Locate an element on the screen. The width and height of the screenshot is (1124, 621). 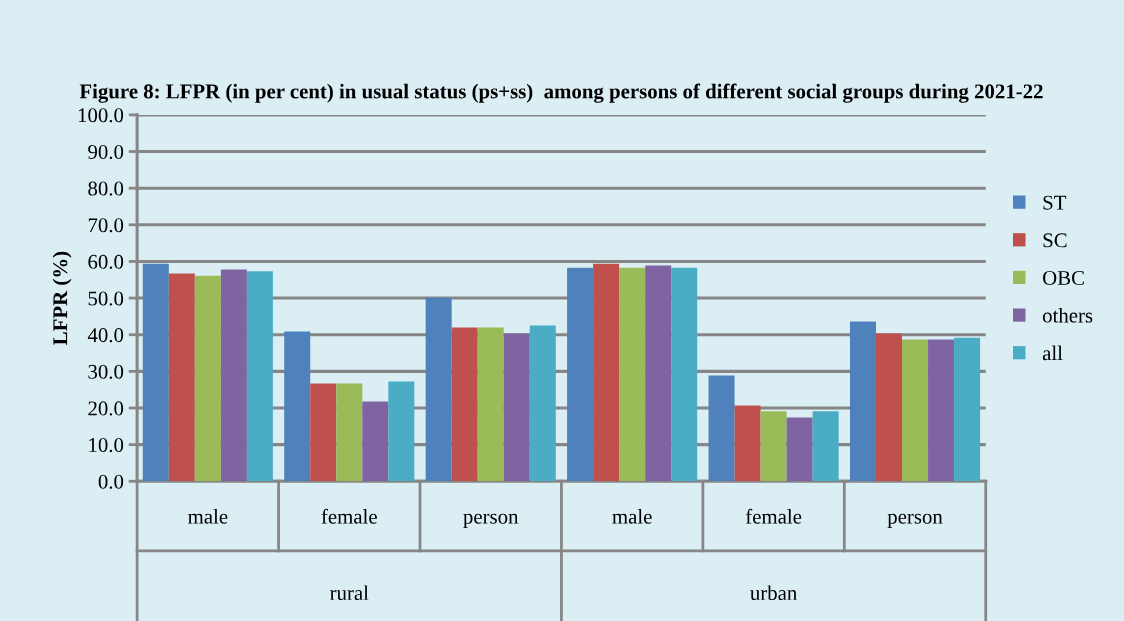
chart-title: Figure 8: LFPR (in per cent) in usual status (ps+ss) among persons of different social groups during 2021-22 is located at coordinates (561, 93).